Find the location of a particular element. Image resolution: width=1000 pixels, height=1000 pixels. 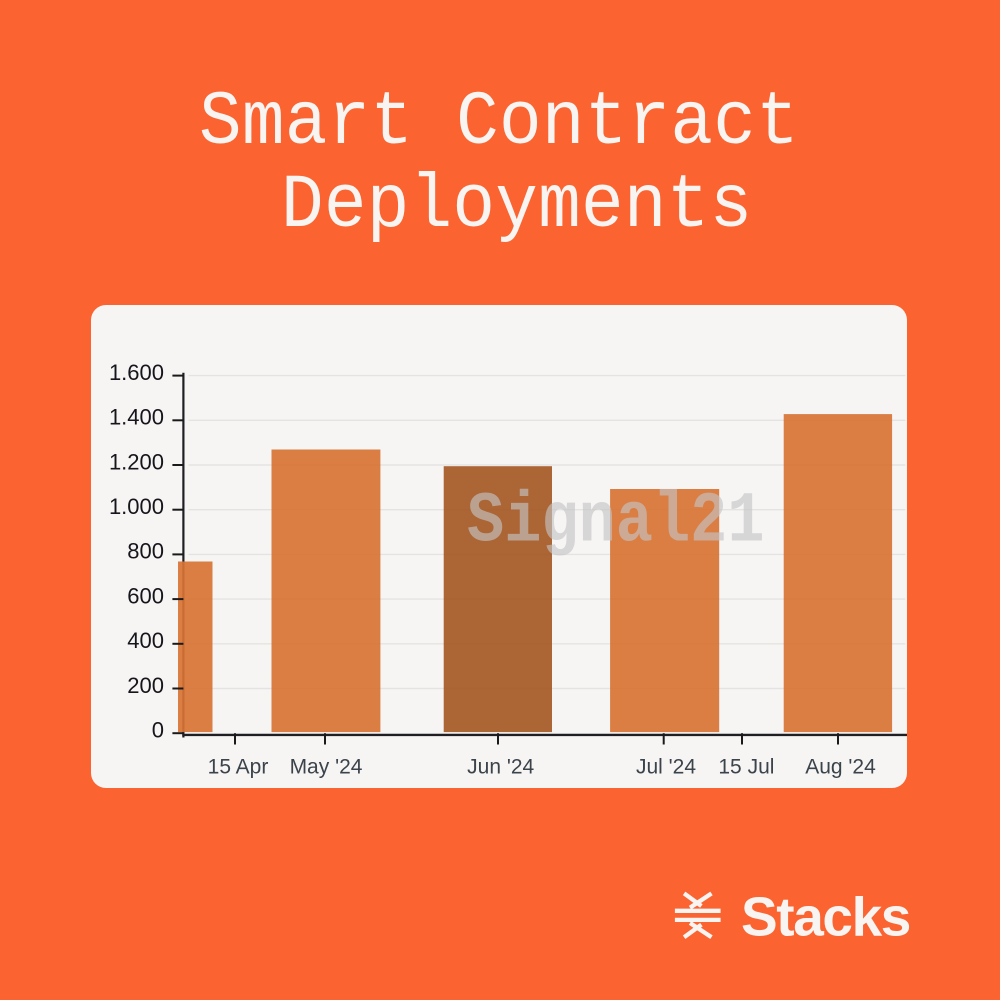

svg-text: 800 is located at coordinates (145, 551).